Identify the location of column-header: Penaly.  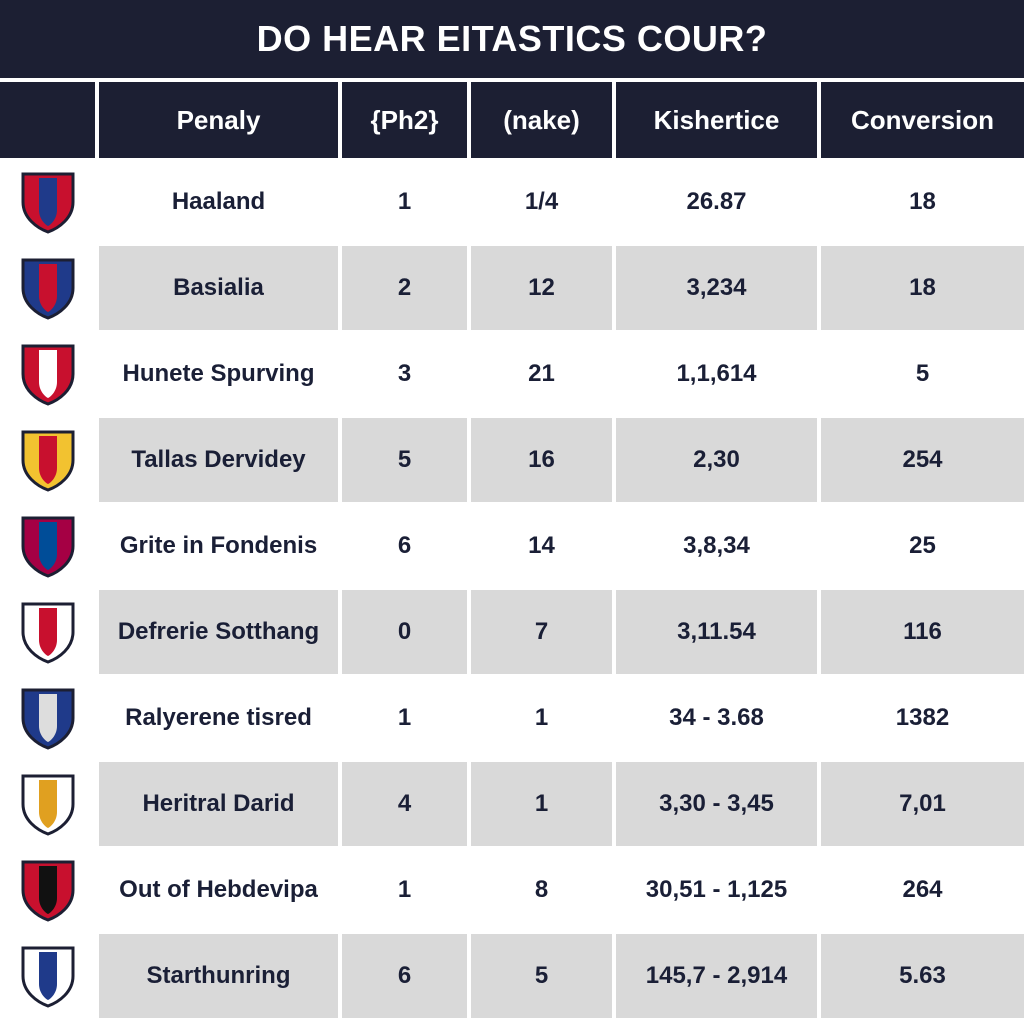
(218, 120).